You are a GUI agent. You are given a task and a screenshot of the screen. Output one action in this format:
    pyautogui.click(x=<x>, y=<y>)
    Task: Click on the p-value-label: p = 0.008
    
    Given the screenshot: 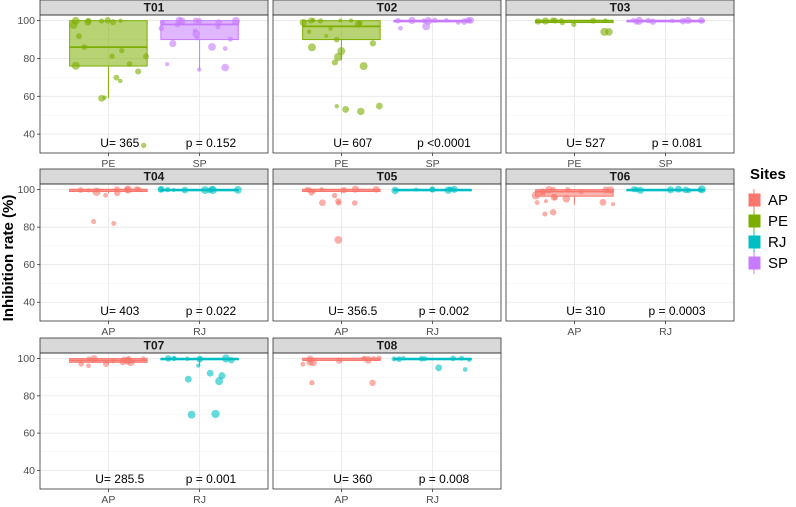 What is the action you would take?
    pyautogui.click(x=444, y=479)
    